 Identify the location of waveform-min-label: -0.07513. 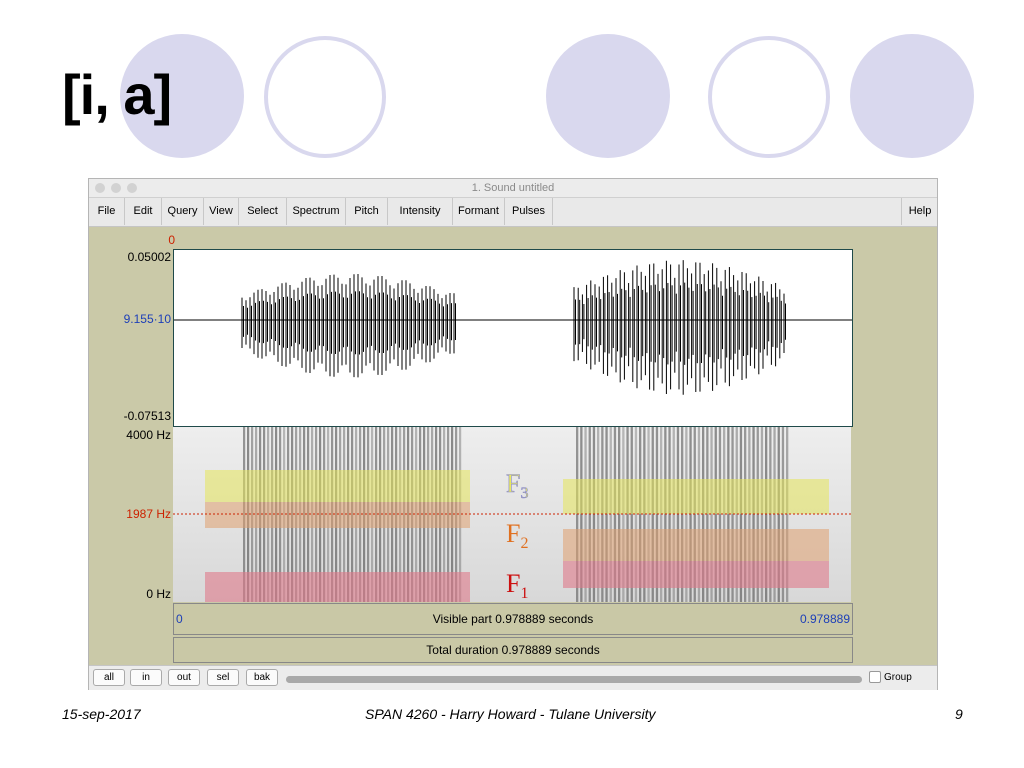
(147, 416).